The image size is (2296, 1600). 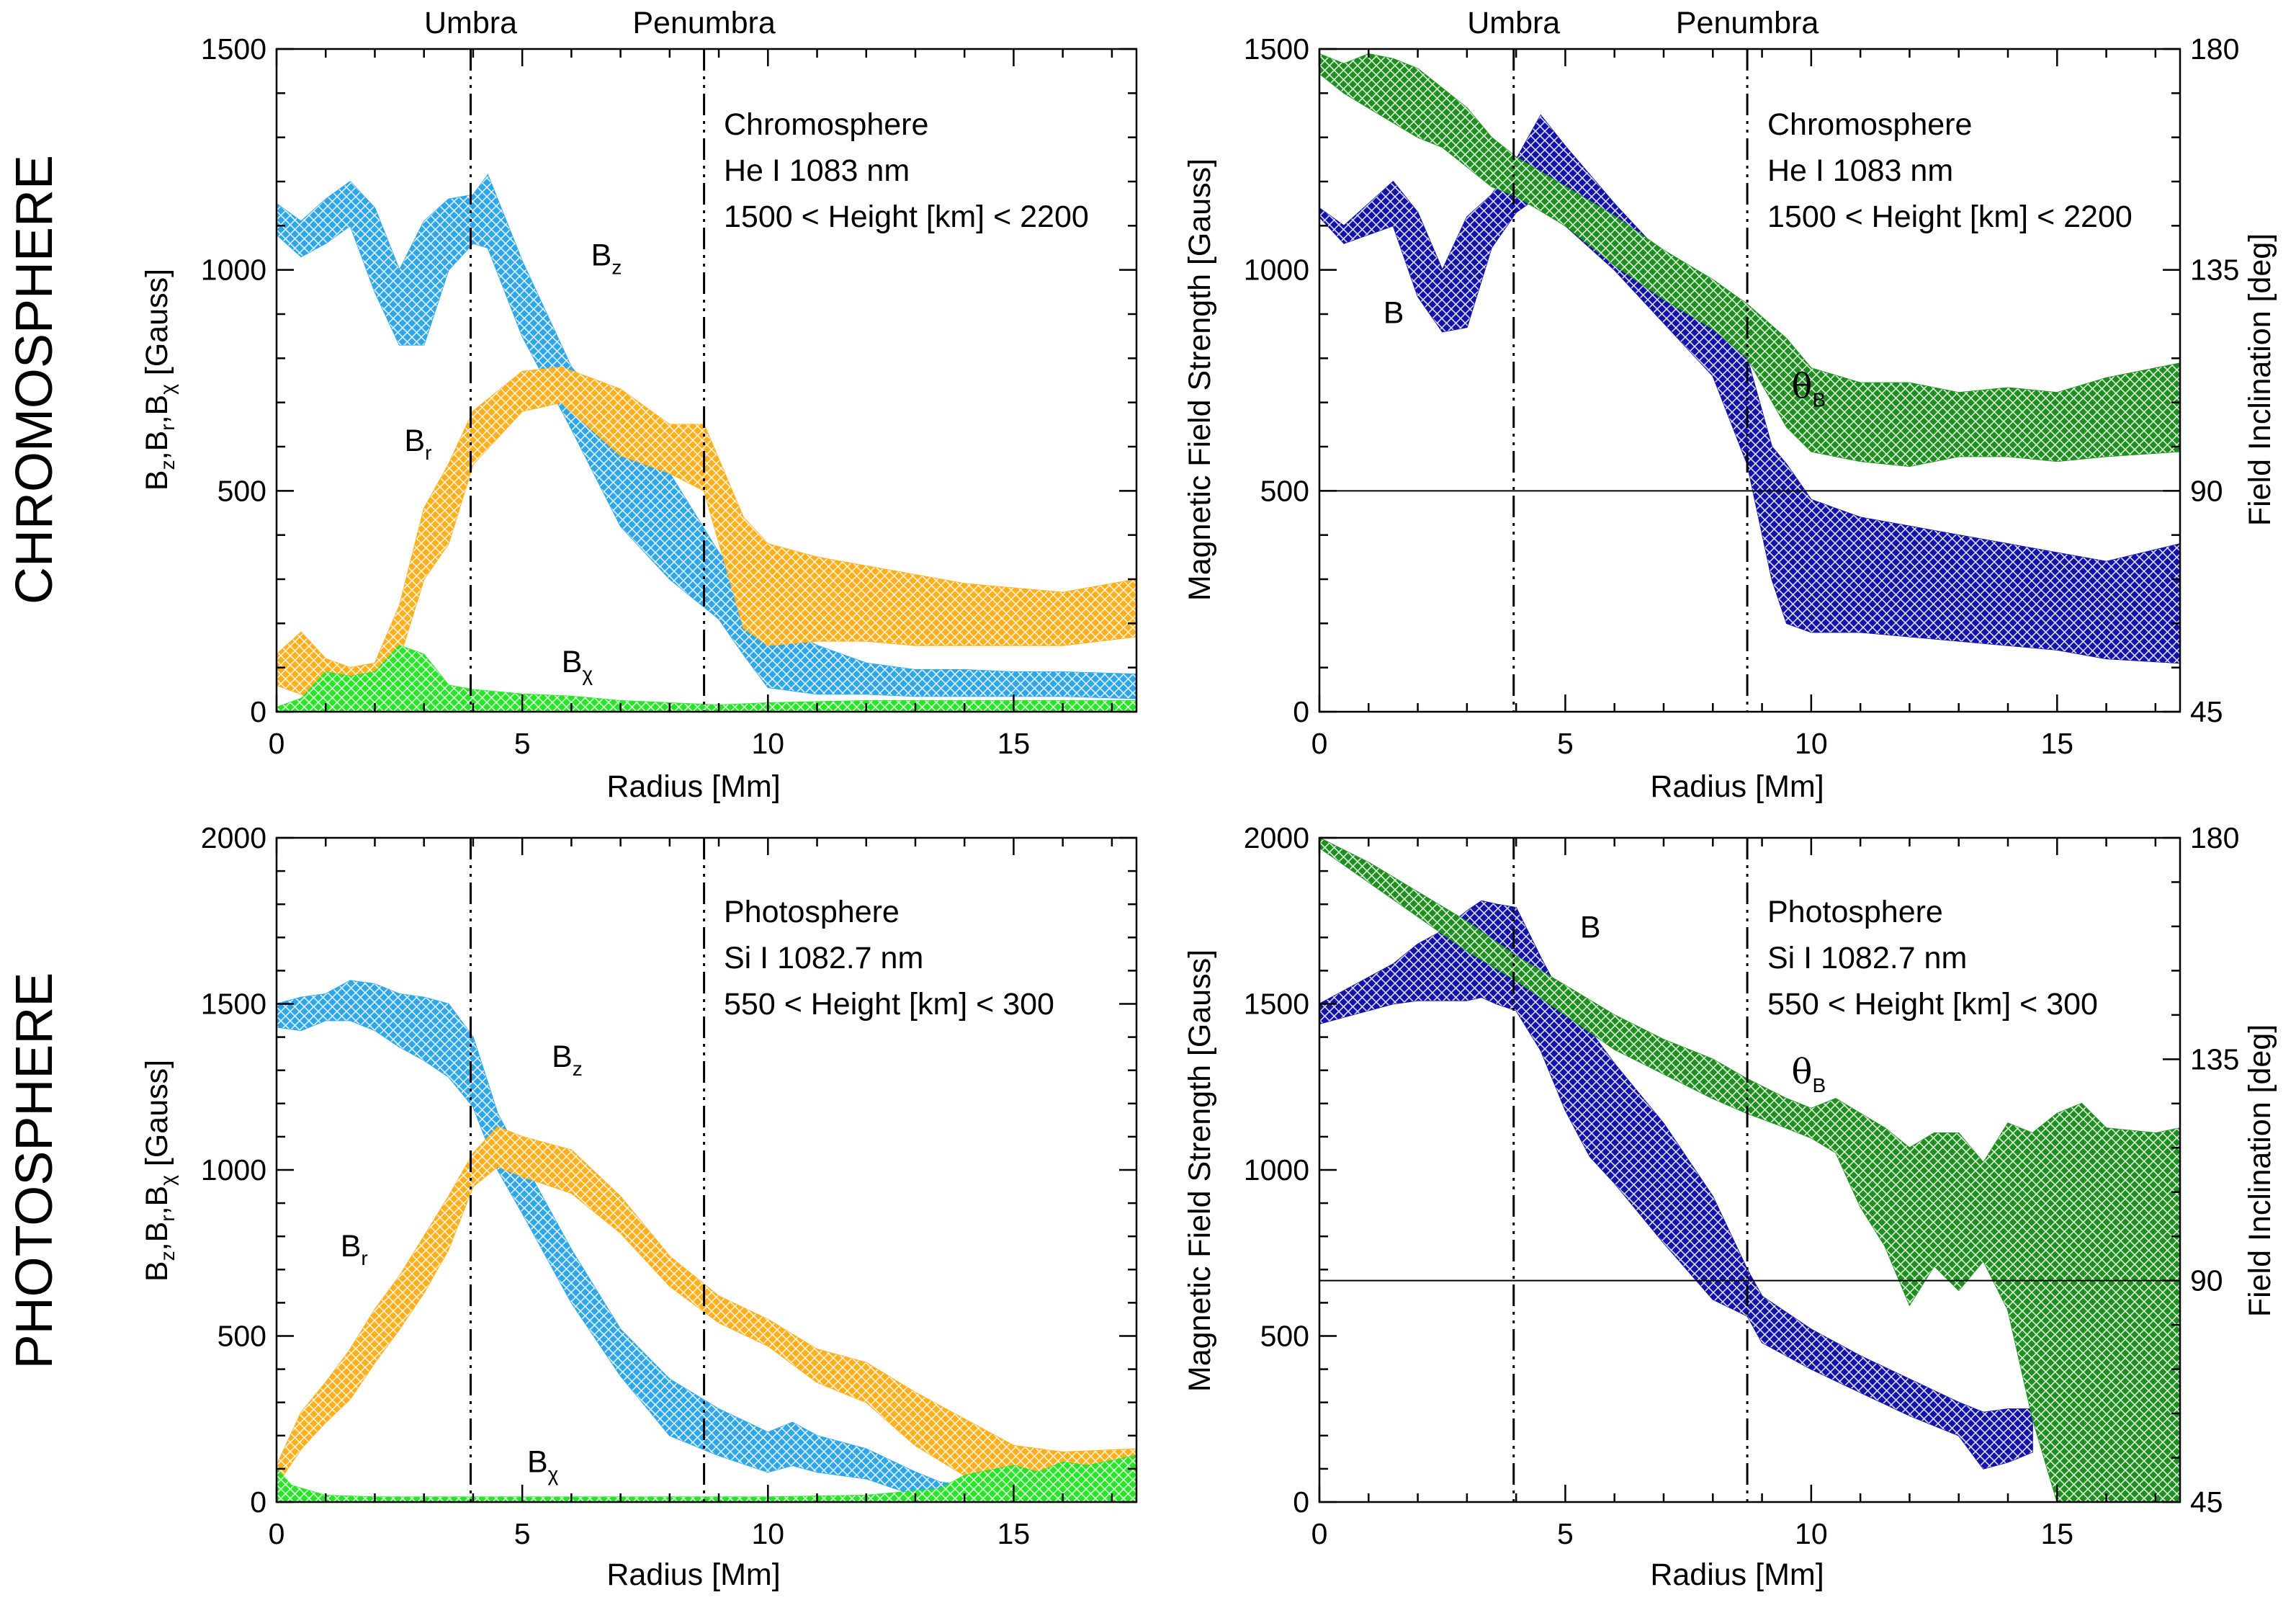 I want to click on band-thetaB-hatch, so click(x=1749, y=260).